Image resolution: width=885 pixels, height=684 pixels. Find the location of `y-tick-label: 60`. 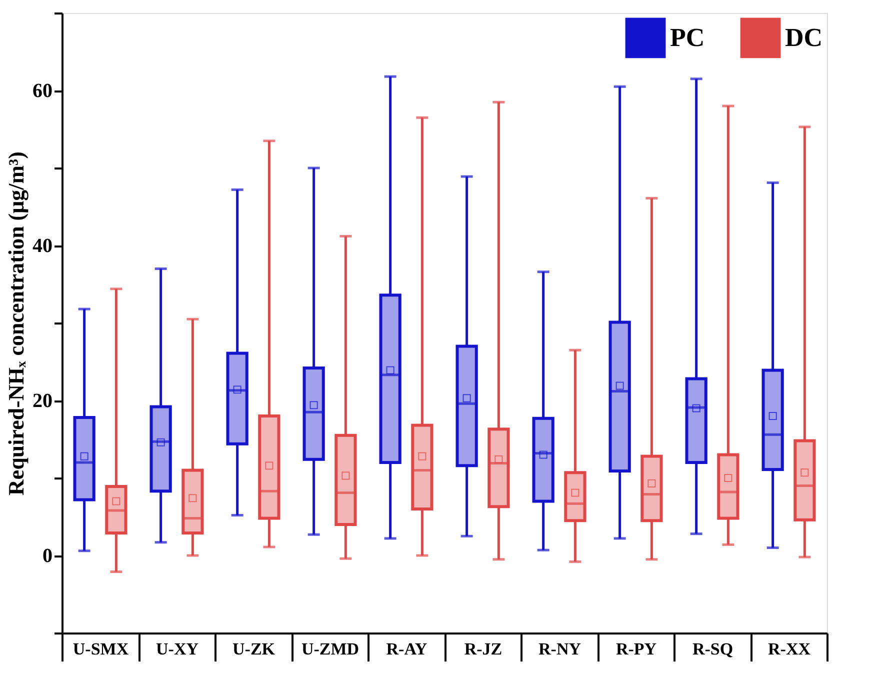

y-tick-label: 60 is located at coordinates (42, 91).